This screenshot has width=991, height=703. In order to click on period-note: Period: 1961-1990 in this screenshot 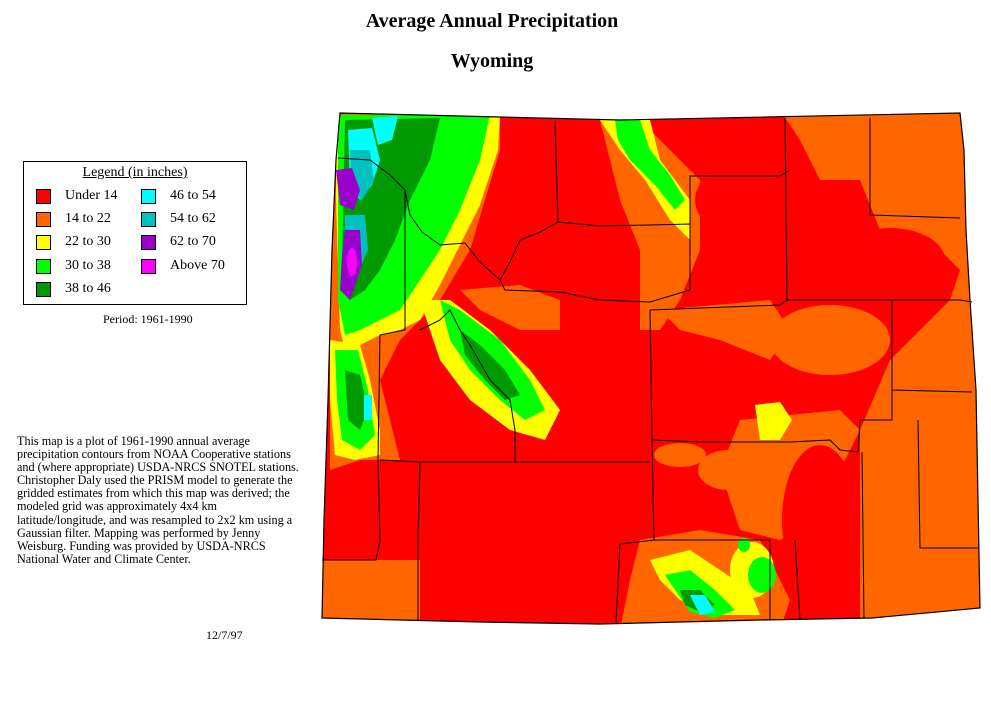, I will do `click(148, 319)`.